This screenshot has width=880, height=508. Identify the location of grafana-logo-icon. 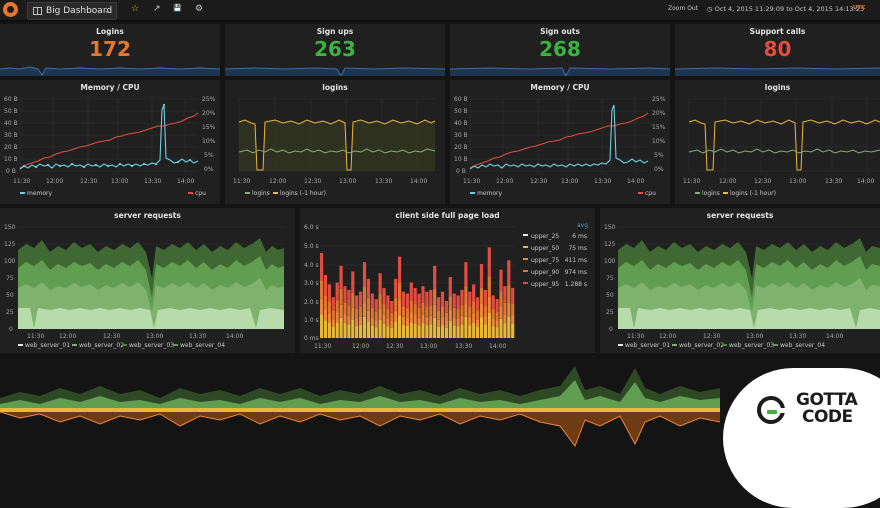
(10, 9).